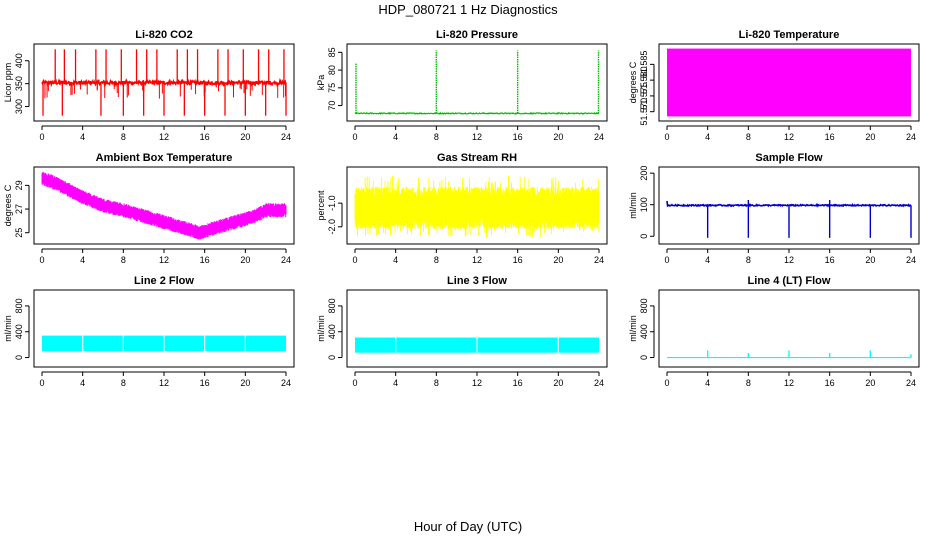 The image size is (936, 540). Describe the element at coordinates (789, 158) in the screenshot. I see `panel-title: Sample Flow` at that location.